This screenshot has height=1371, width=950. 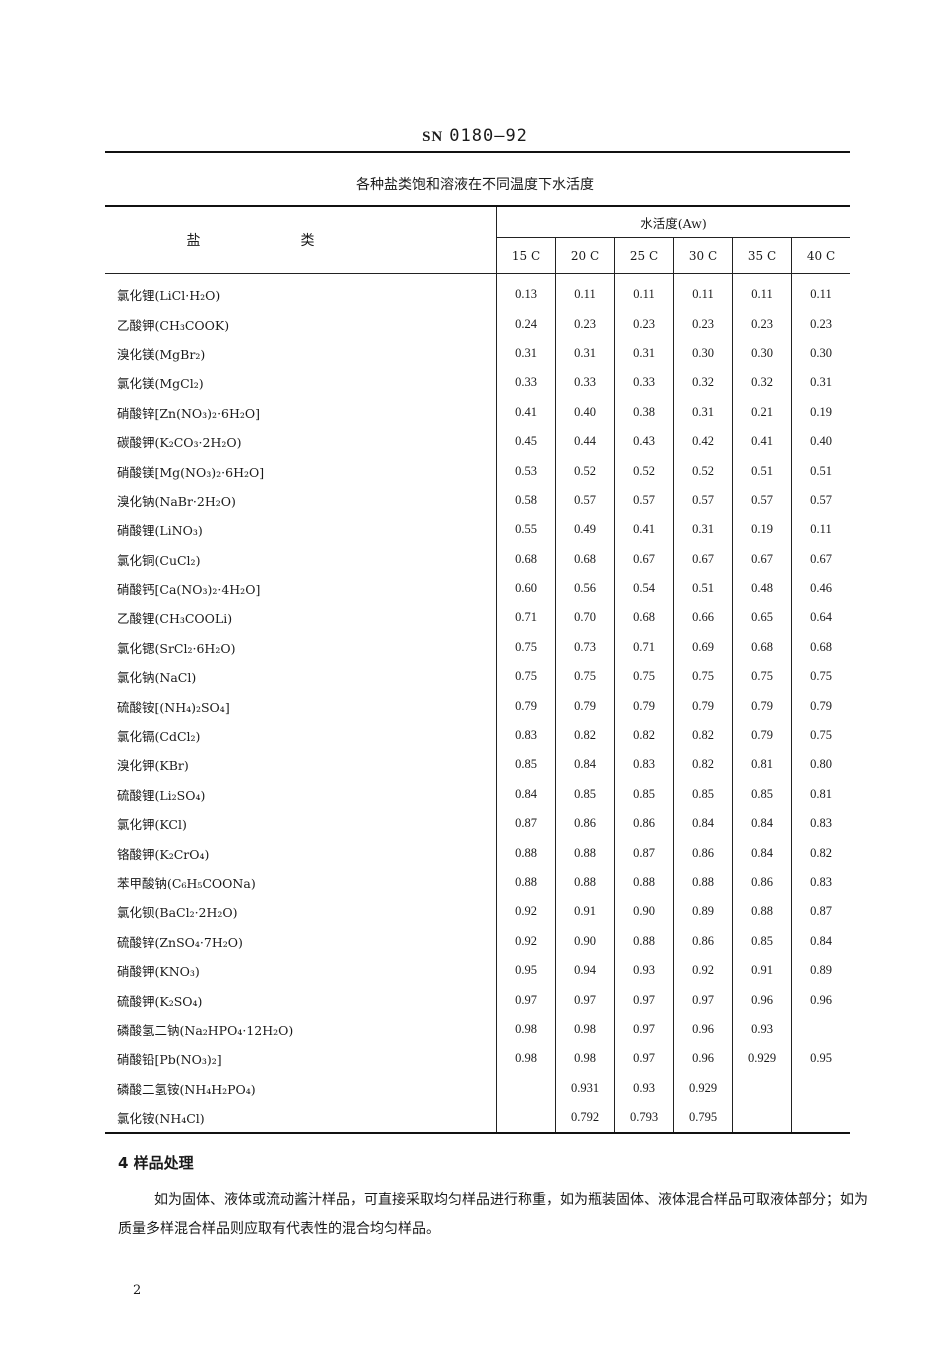 I want to click on table-row: 氯化镉(CdCl₂) 0.83 0.82 0.82 0.82 0.79 0.75, so click(x=477, y=735).